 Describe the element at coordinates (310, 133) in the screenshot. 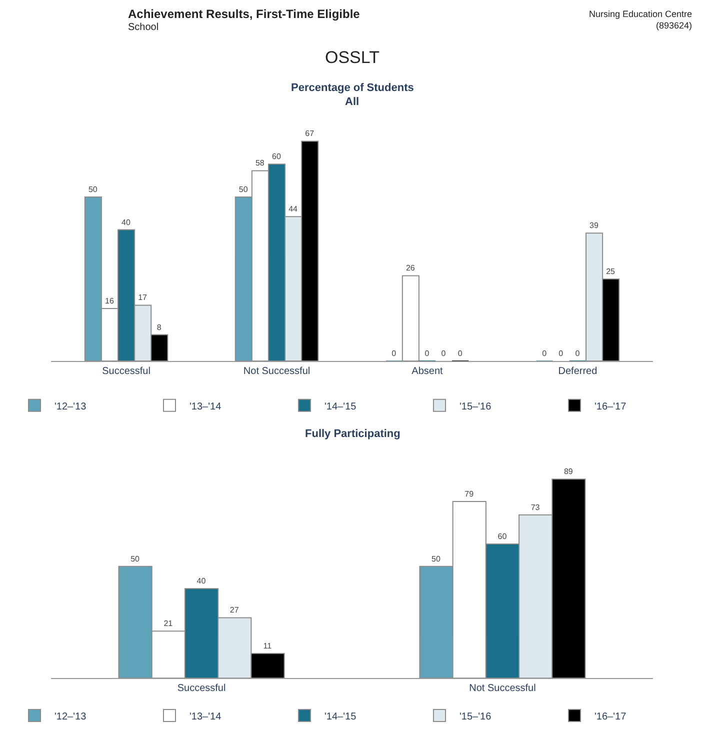

I see `data-label: 67` at that location.